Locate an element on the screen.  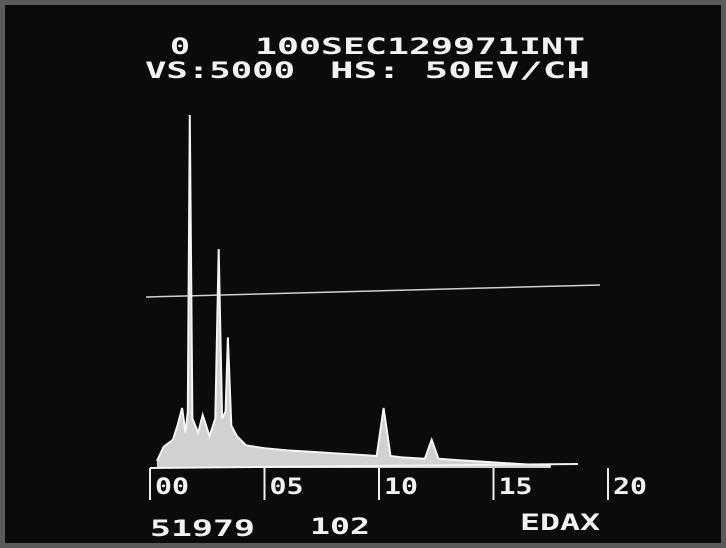
x-tick-label: 15 is located at coordinates (516, 487).